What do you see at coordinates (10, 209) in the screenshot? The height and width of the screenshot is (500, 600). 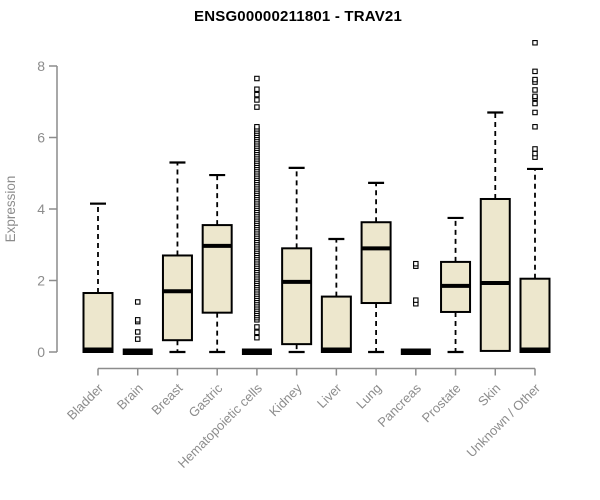 I see `y-axis-label: Expression` at bounding box center [10, 209].